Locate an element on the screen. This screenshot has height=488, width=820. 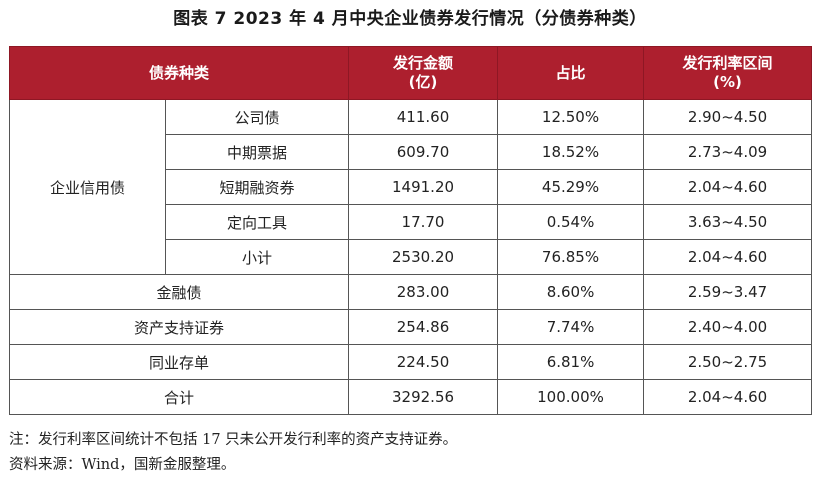
row-type: 定向工具 is located at coordinates (257, 222).